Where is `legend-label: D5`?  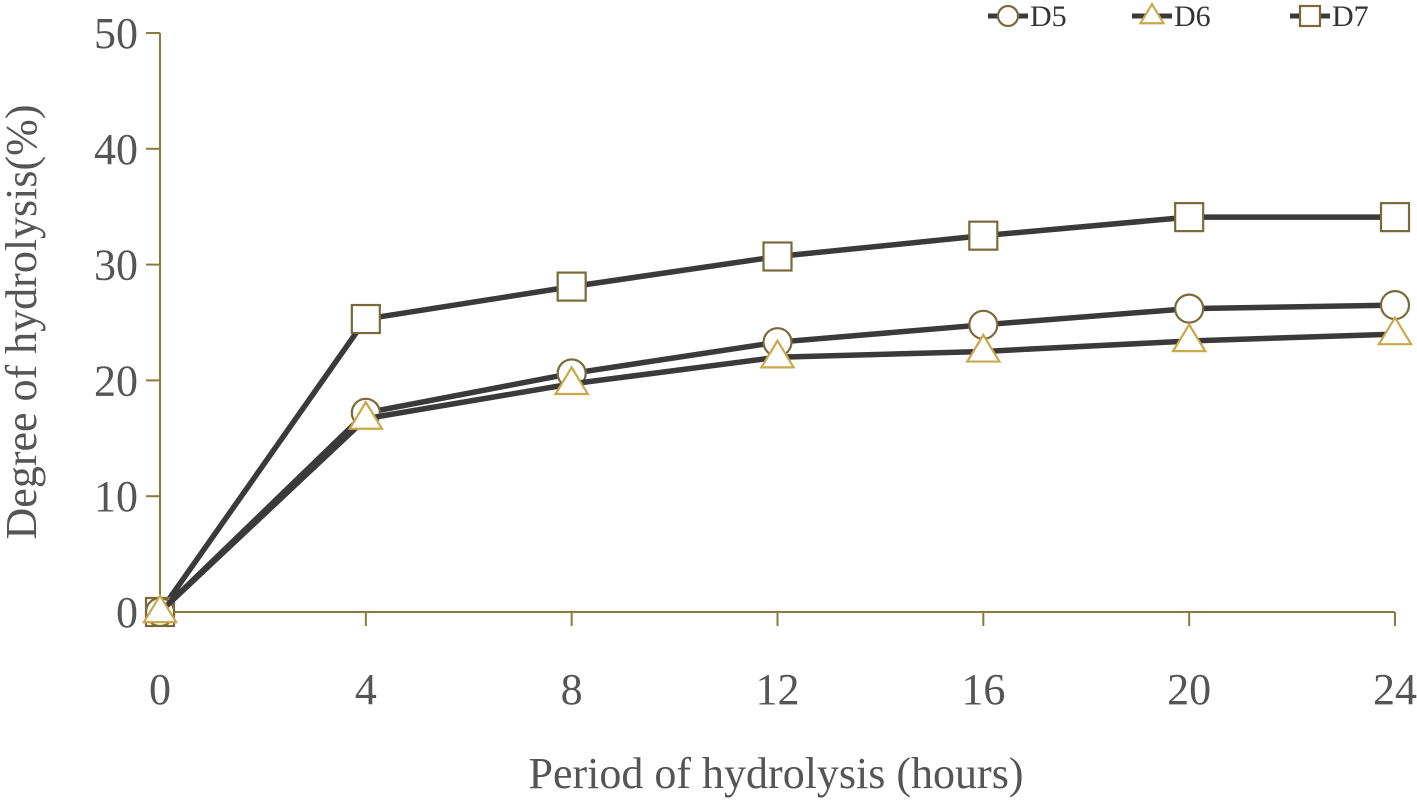
legend-label: D5 is located at coordinates (1048, 16).